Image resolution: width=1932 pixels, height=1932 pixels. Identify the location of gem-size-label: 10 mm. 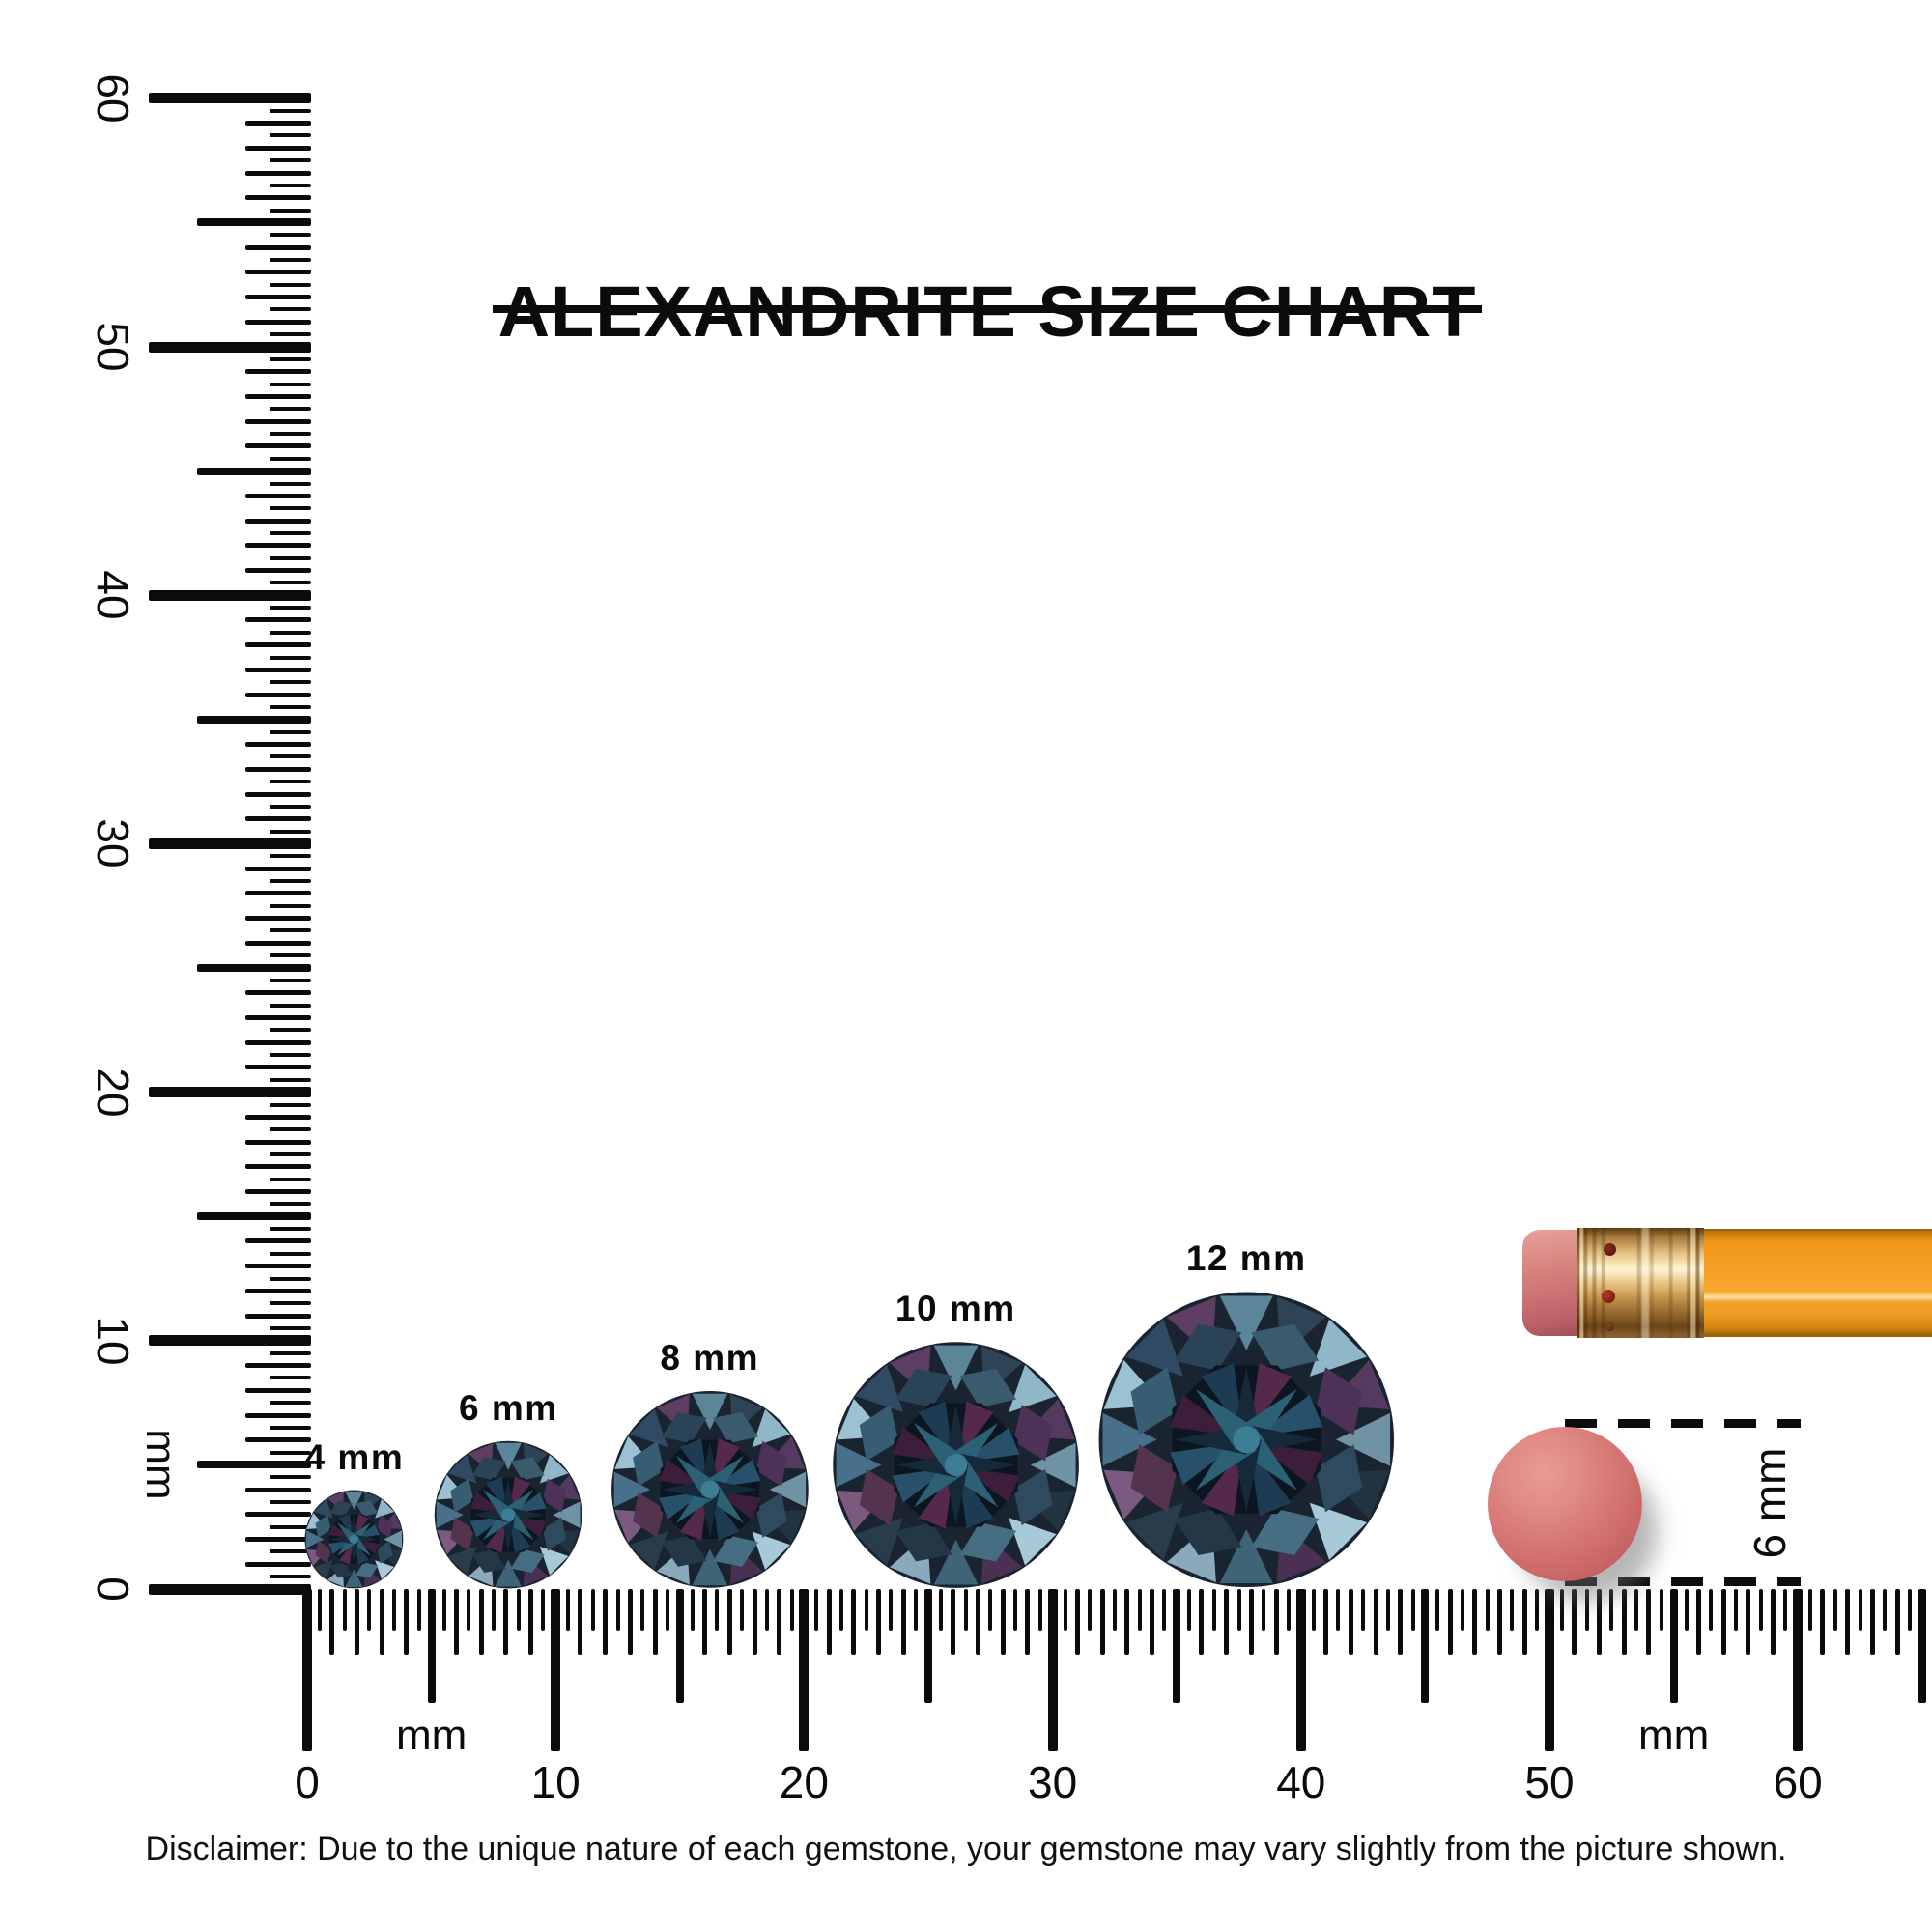
(955, 1308).